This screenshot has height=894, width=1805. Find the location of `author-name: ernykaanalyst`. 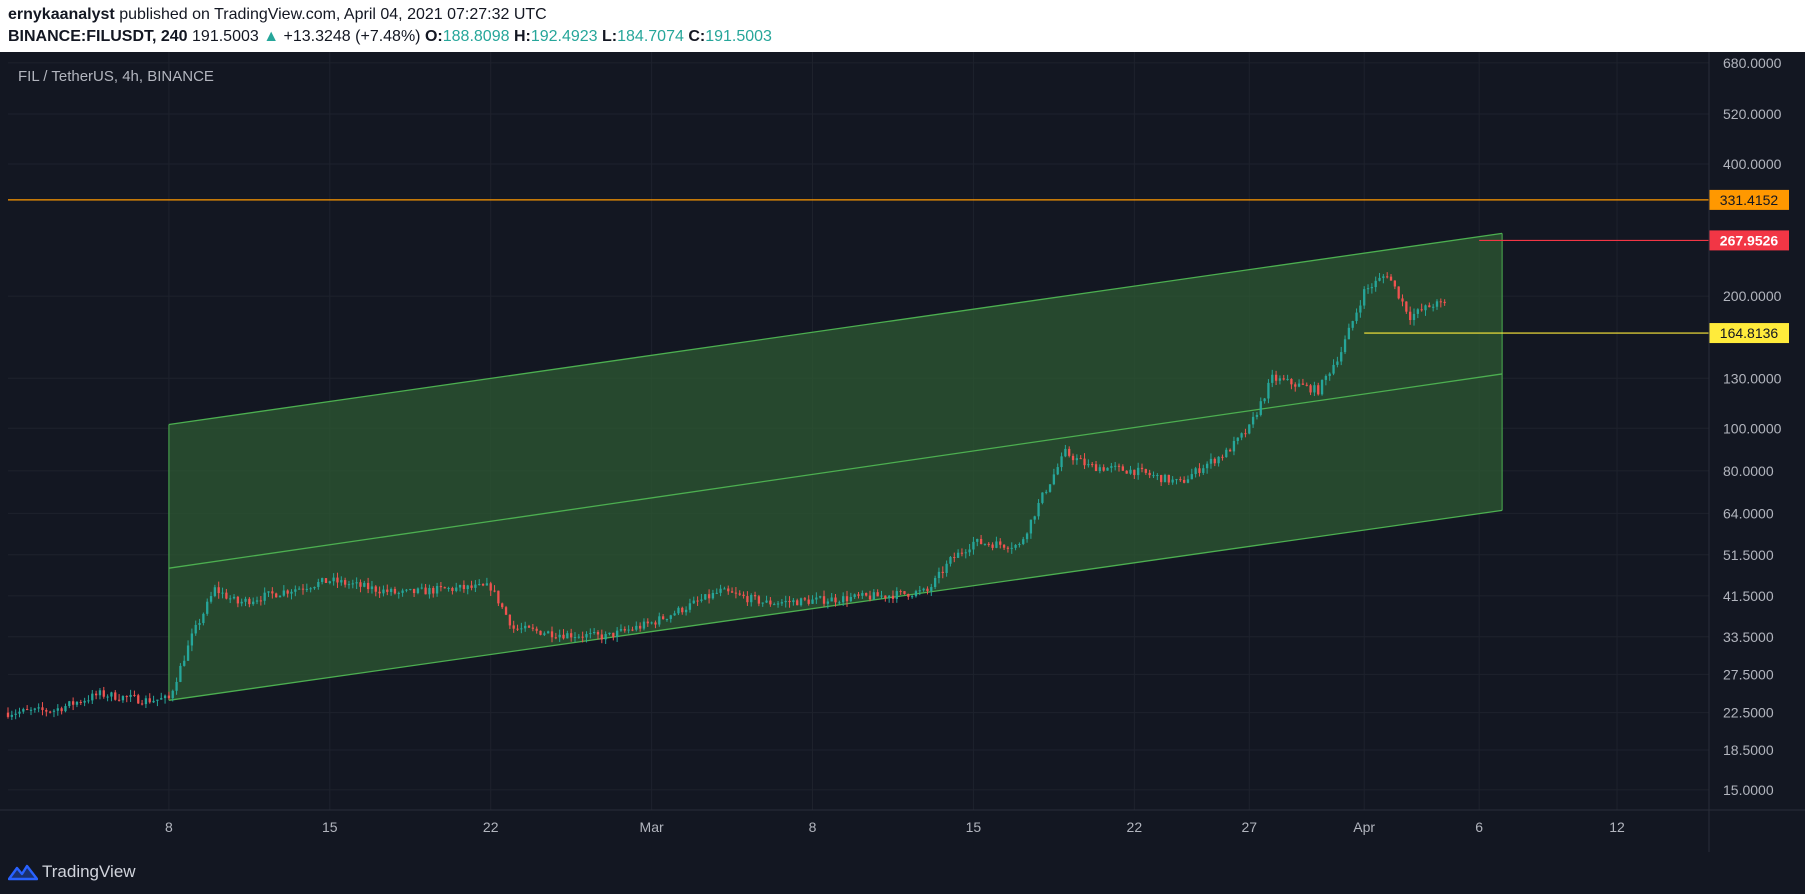

author-name: ernykaanalyst is located at coordinates (61, 14).